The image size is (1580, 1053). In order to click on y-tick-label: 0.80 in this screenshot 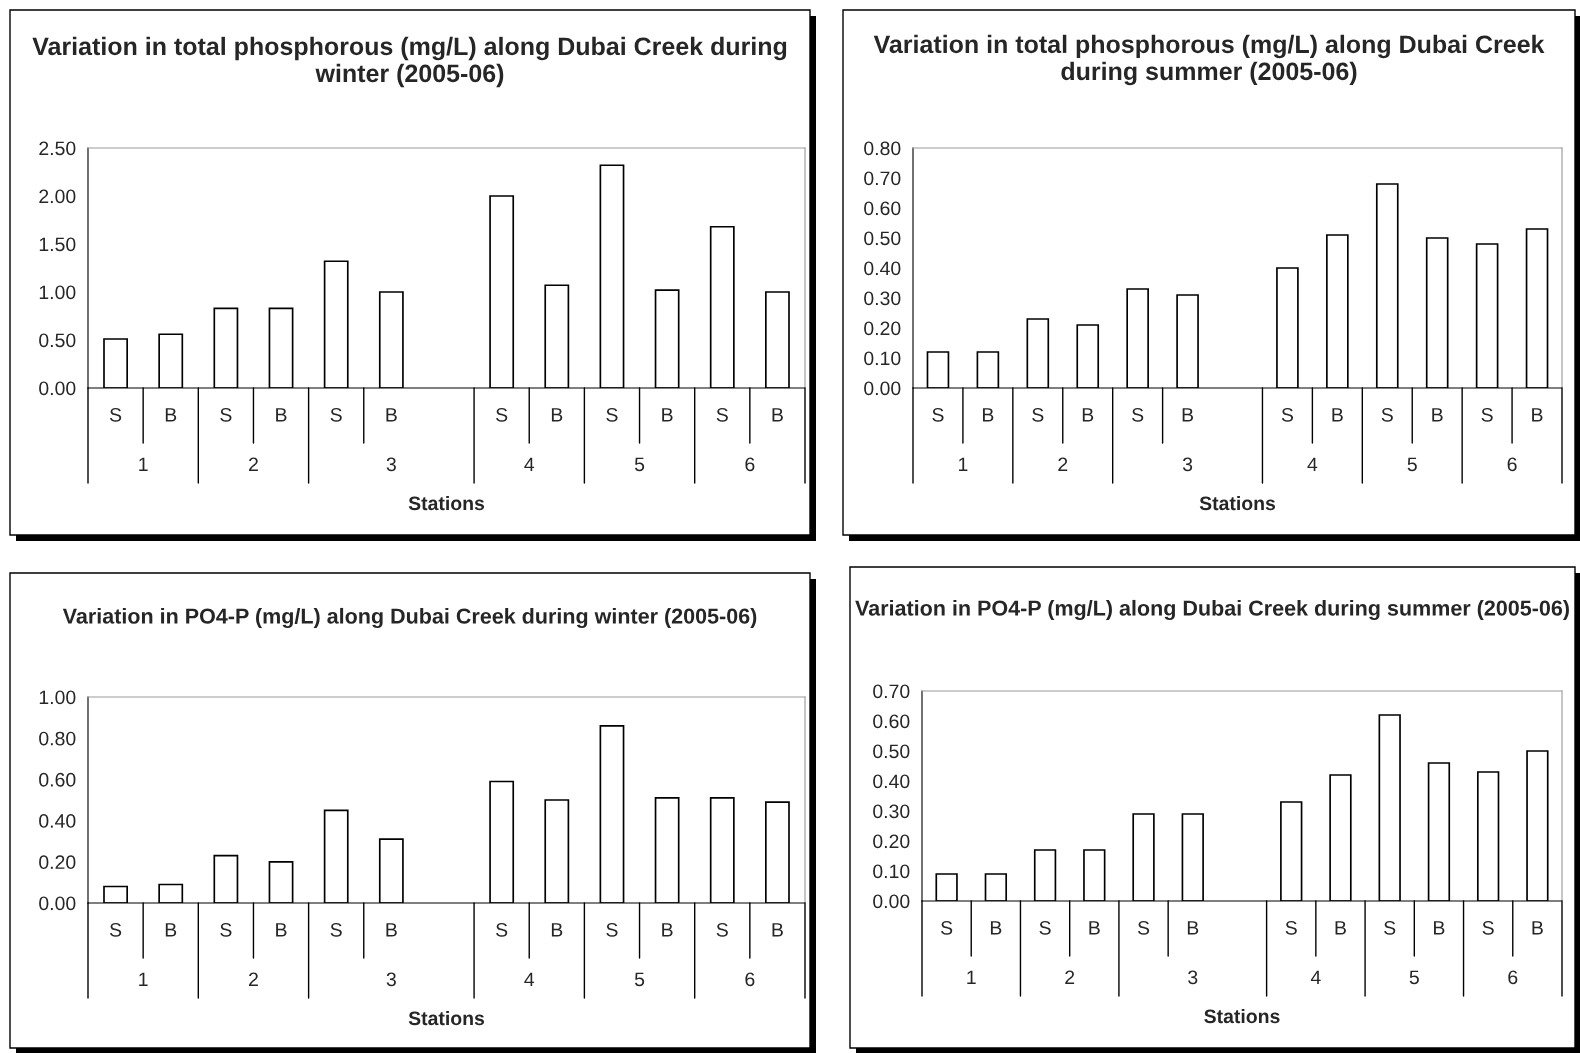, I will do `click(57, 738)`.